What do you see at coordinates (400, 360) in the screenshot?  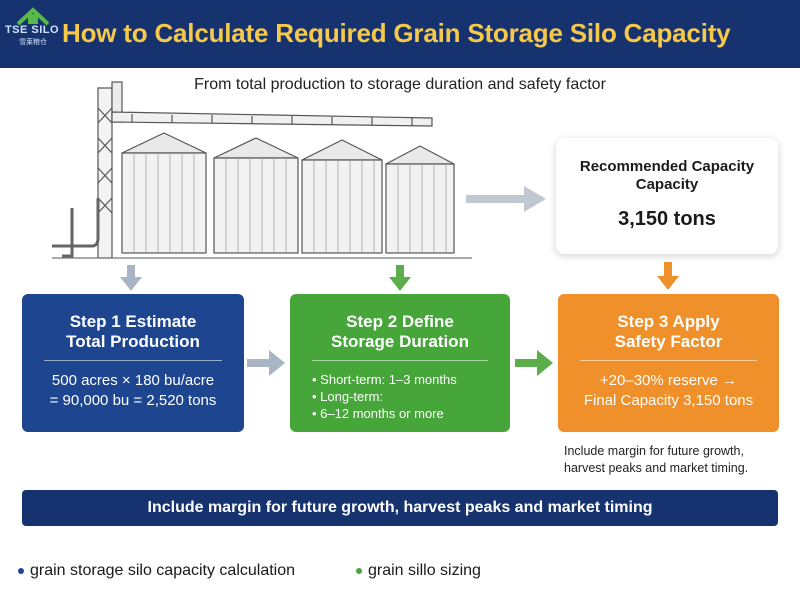 I see `step-2-divider` at bounding box center [400, 360].